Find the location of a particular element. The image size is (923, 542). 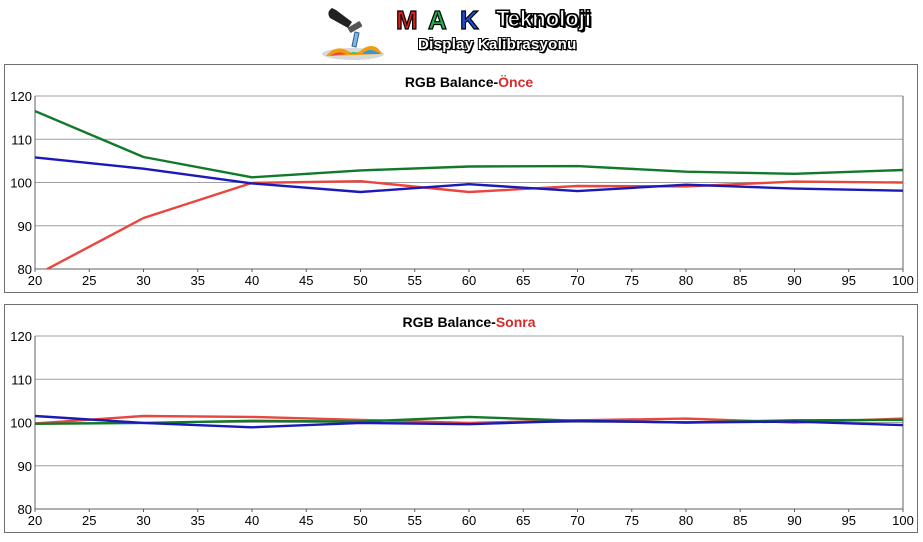

chart-title: RGB Balance-Sonra is located at coordinates (468, 322).